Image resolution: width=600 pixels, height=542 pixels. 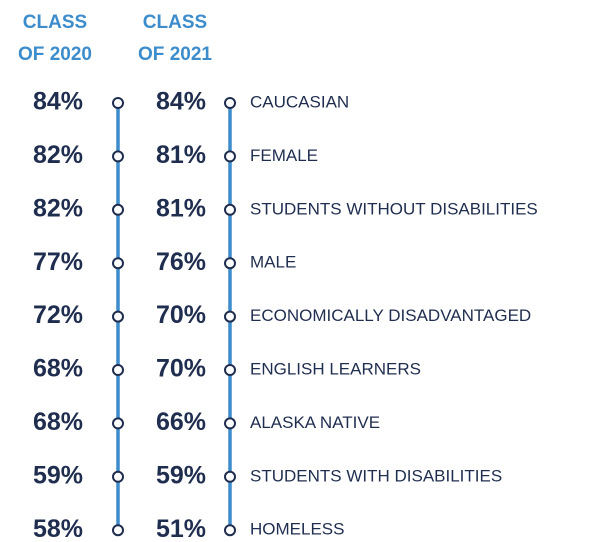 What do you see at coordinates (284, 155) in the screenshot?
I see `row-label: FEMALE` at bounding box center [284, 155].